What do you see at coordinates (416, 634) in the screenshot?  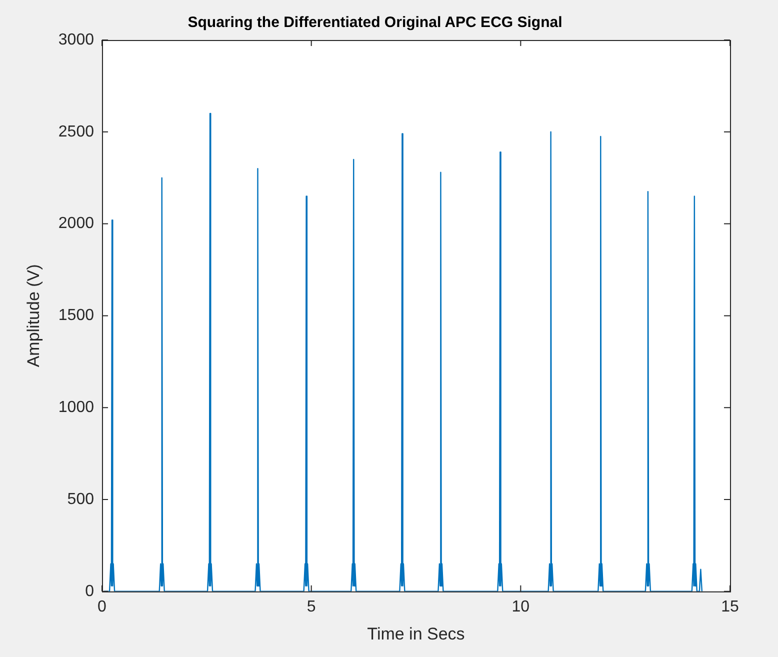 I see `x-axis-title: Time in Secs` at bounding box center [416, 634].